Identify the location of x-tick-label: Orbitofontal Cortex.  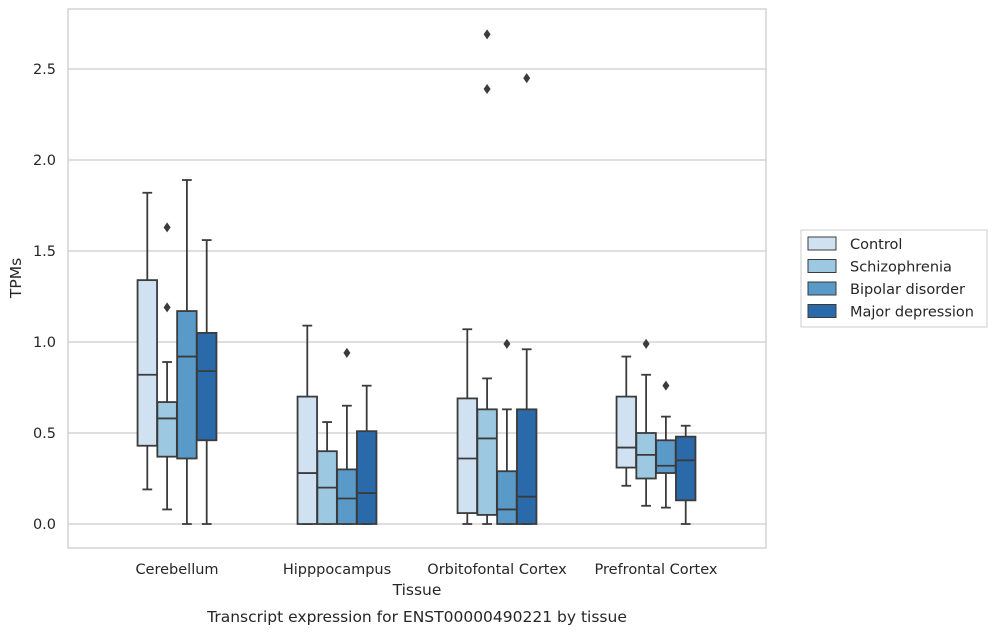
(497, 570).